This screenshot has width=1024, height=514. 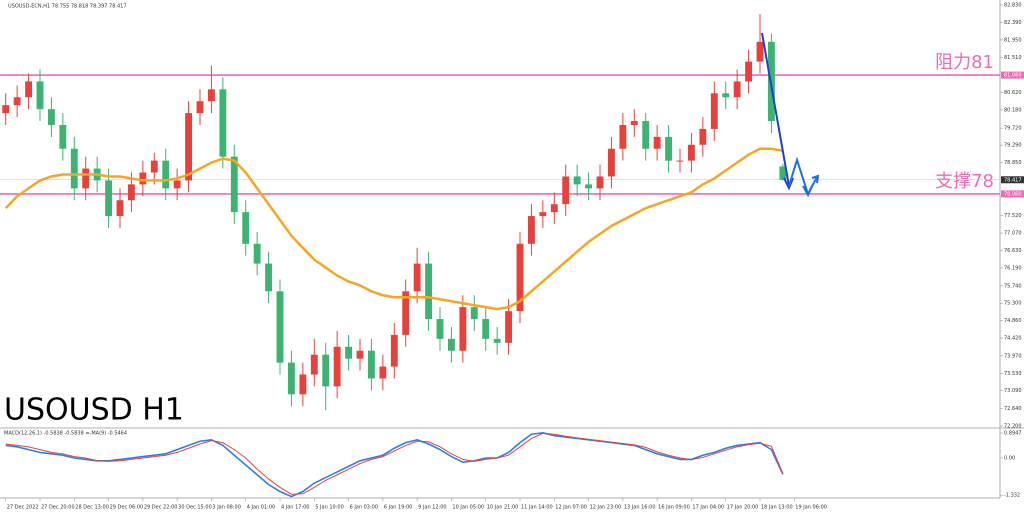 What do you see at coordinates (92, 508) in the screenshot?
I see `x-tick-label: 28 Dec 13:00` at bounding box center [92, 508].